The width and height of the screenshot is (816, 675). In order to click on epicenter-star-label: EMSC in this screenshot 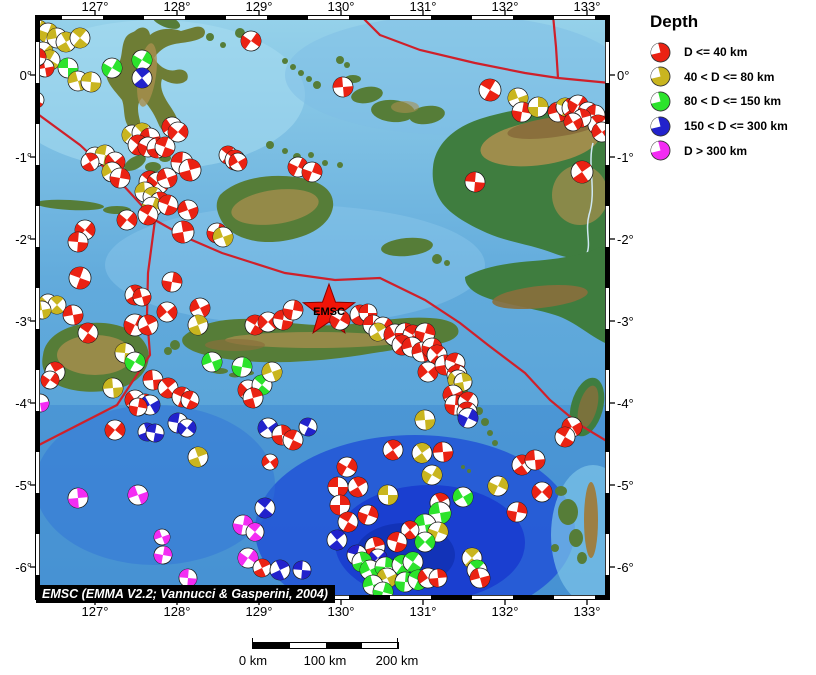, I will do `click(329, 312)`.